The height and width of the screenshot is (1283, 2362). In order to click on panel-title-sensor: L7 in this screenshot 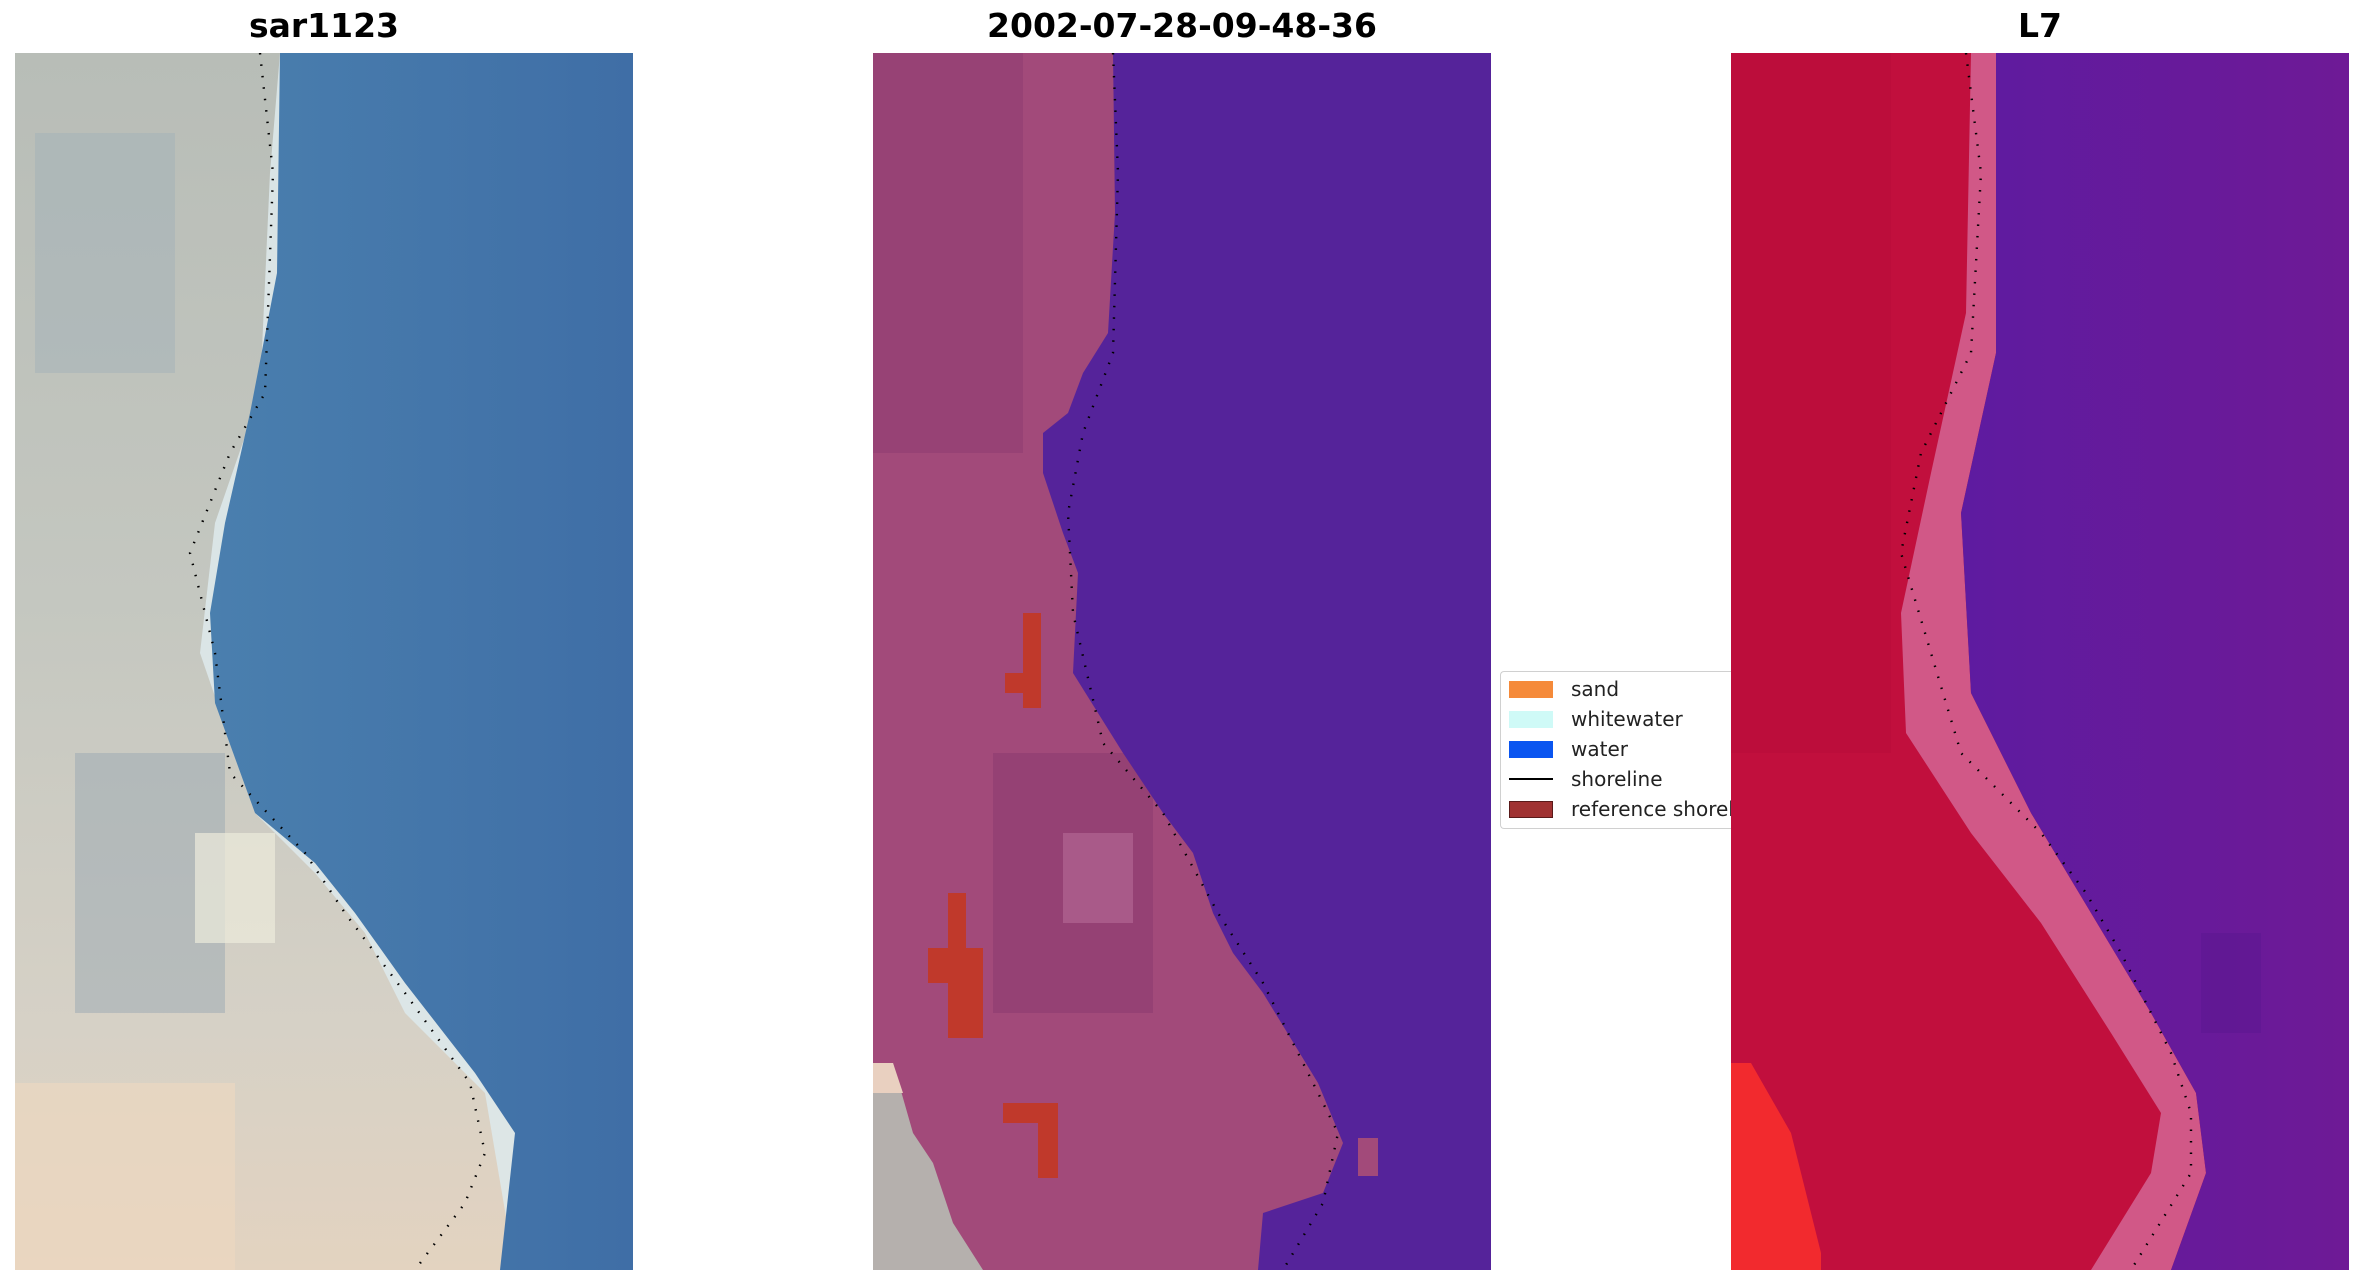, I will do `click(2040, 25)`.